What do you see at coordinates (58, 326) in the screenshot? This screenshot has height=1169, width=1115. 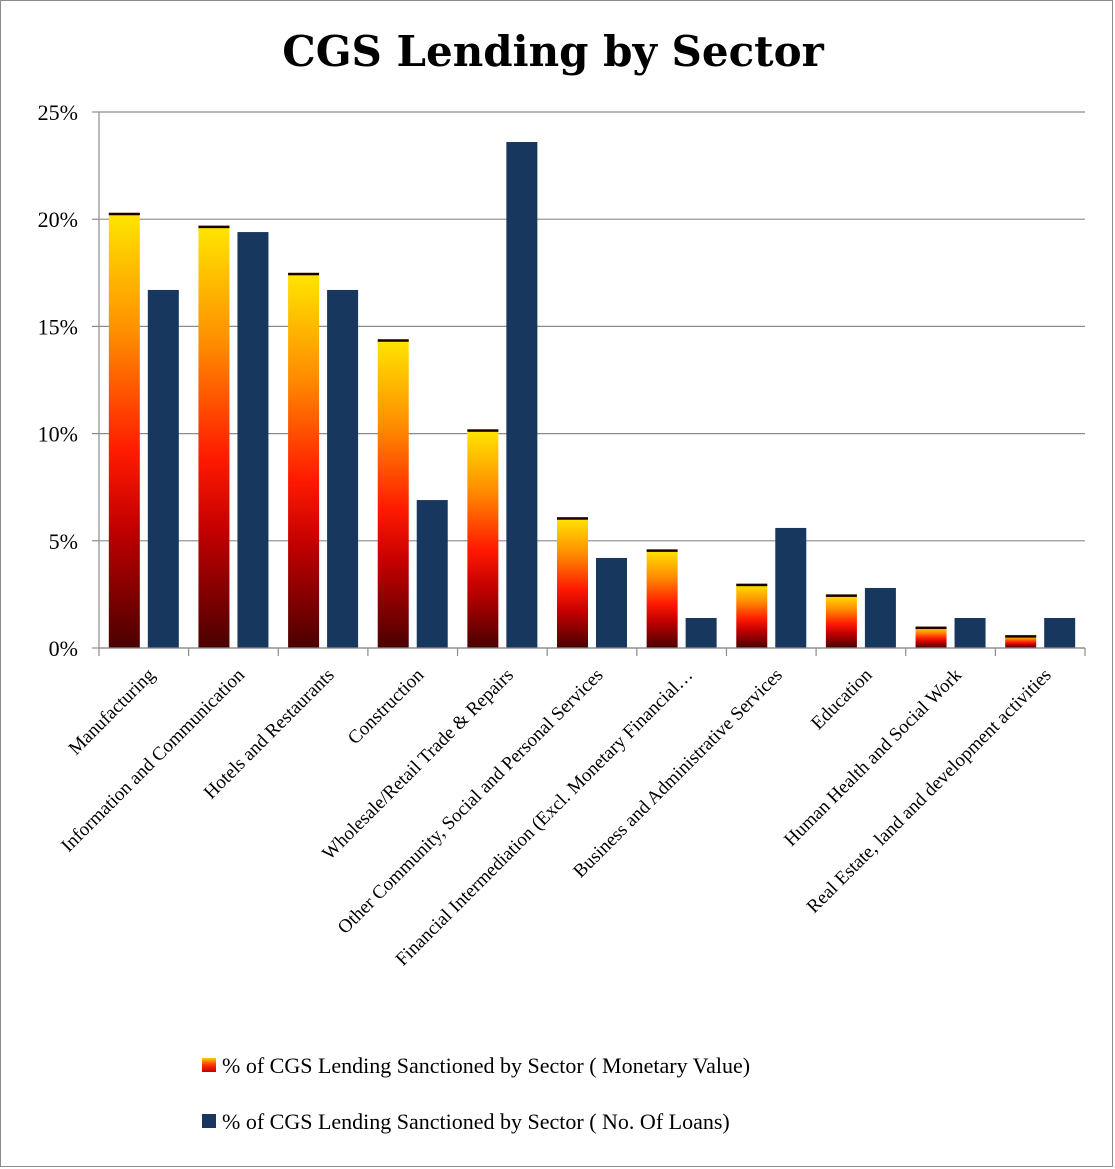 I see `y-tick-label: 15%` at bounding box center [58, 326].